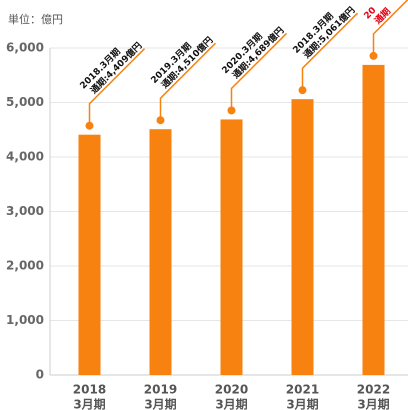  Describe the element at coordinates (25, 320) in the screenshot. I see `y-tick-label: 1,000` at that location.